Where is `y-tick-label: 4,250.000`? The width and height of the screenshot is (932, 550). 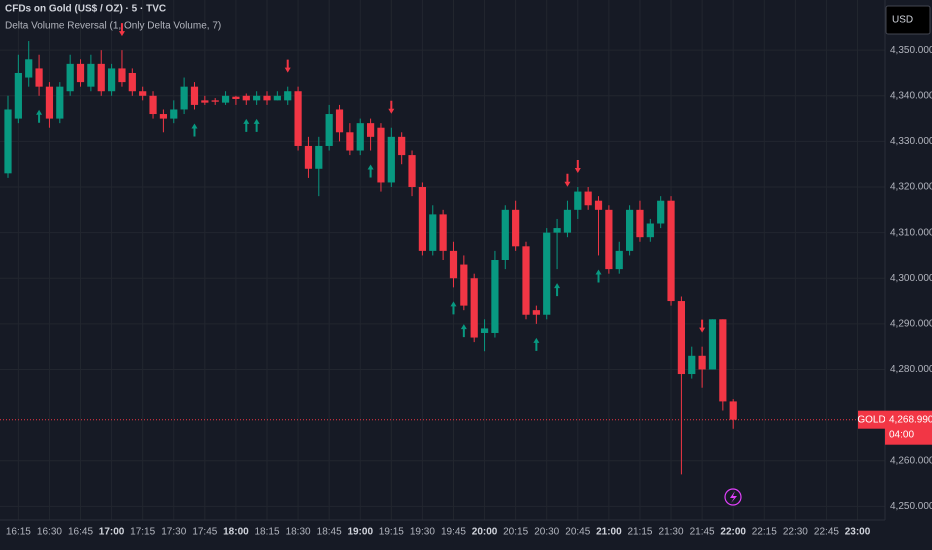 y-tick-label: 4,250.000 is located at coordinates (911, 506).